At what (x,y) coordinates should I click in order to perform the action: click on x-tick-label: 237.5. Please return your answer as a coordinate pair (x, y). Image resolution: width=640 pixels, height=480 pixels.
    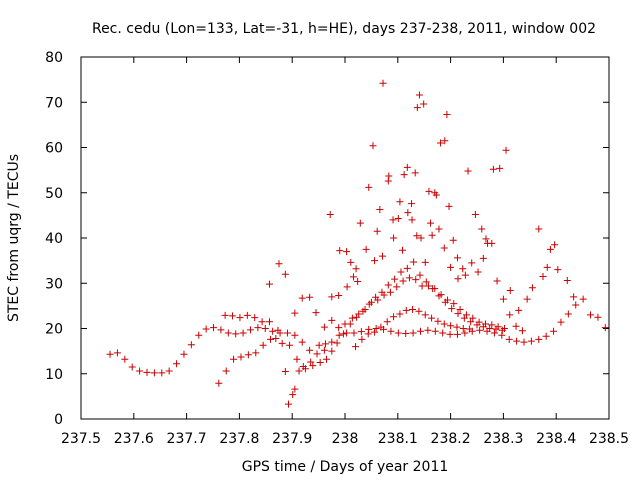
    Looking at the image, I should click on (81, 439).